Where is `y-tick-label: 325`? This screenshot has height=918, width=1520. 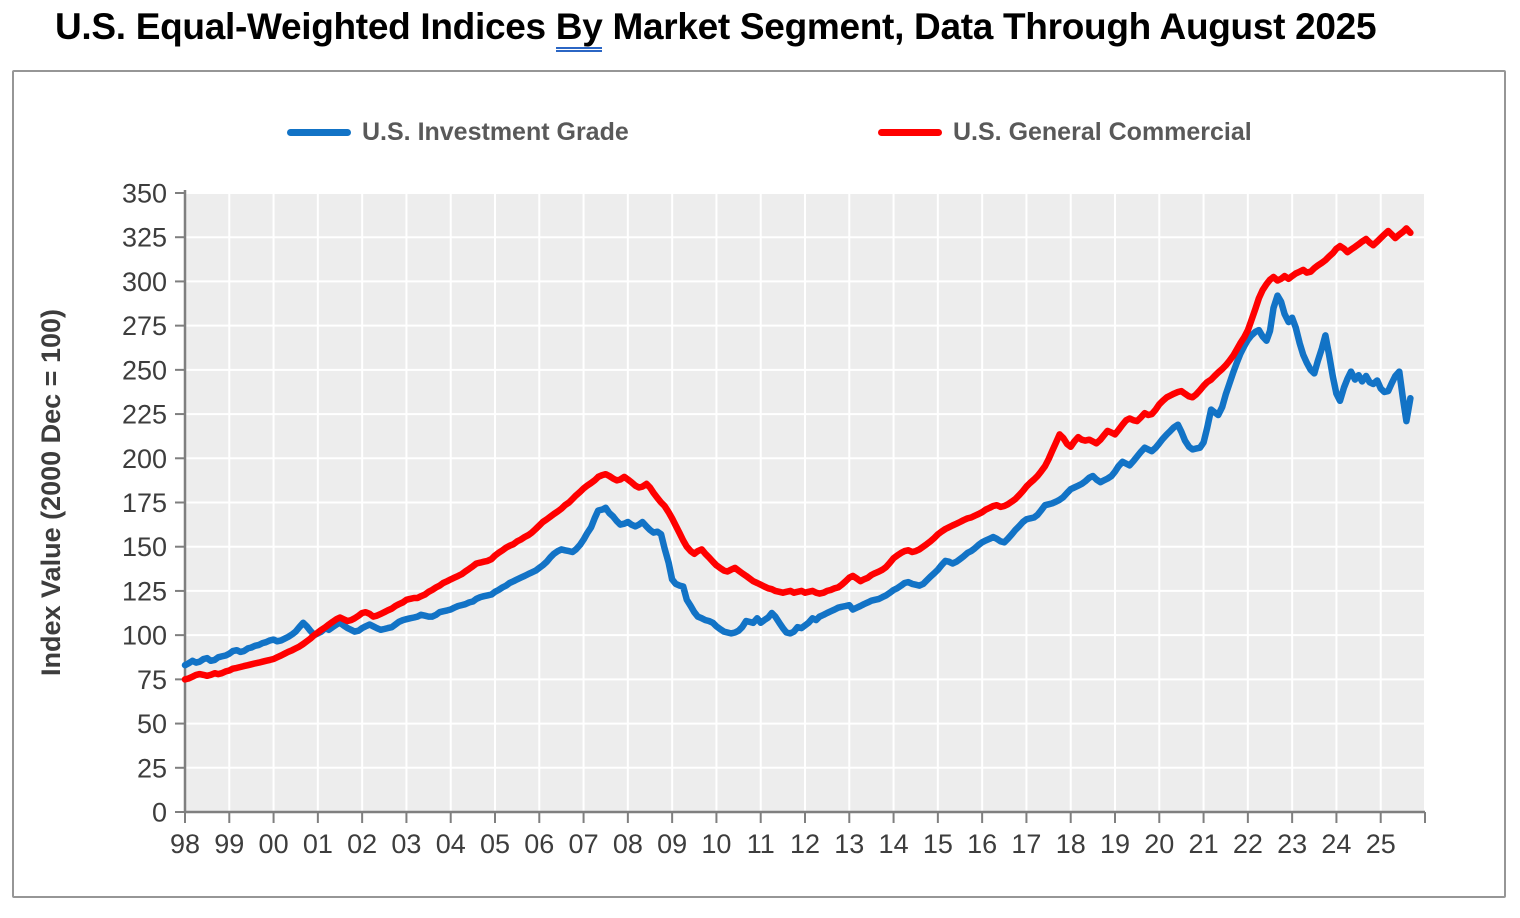
y-tick-label: 325 is located at coordinates (144, 238).